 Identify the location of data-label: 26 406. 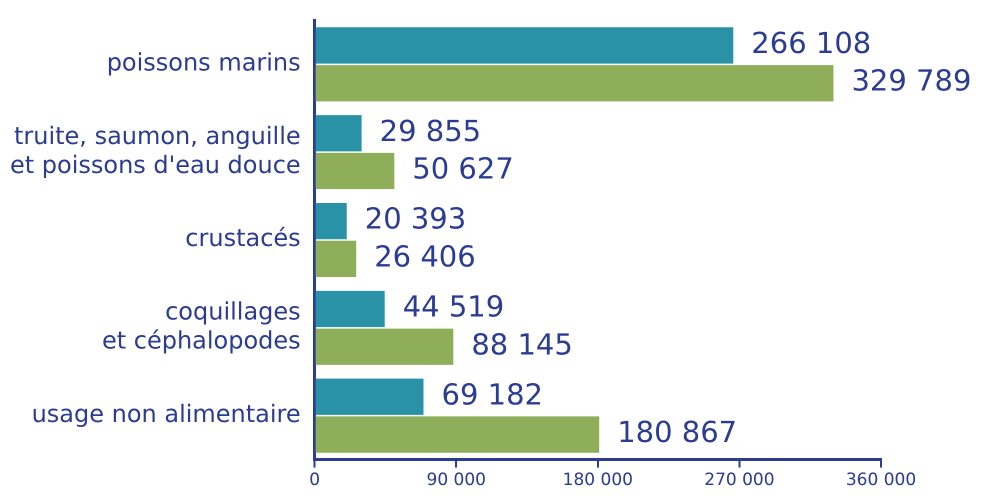
(425, 256).